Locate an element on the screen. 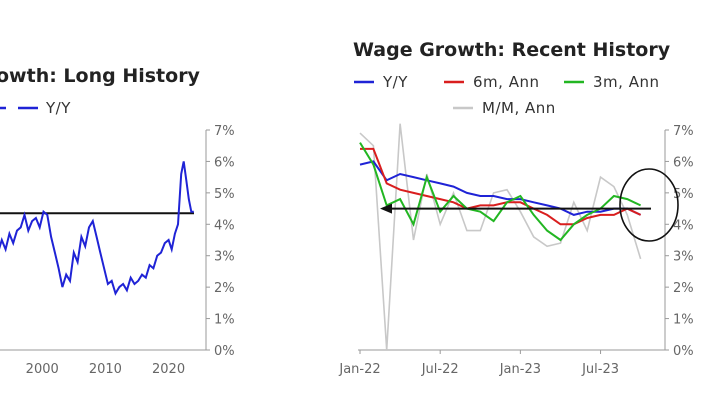 Image resolution: width=720 pixels, height=405 pixels. legend-label-mm: M/M, Ann is located at coordinates (519, 108).